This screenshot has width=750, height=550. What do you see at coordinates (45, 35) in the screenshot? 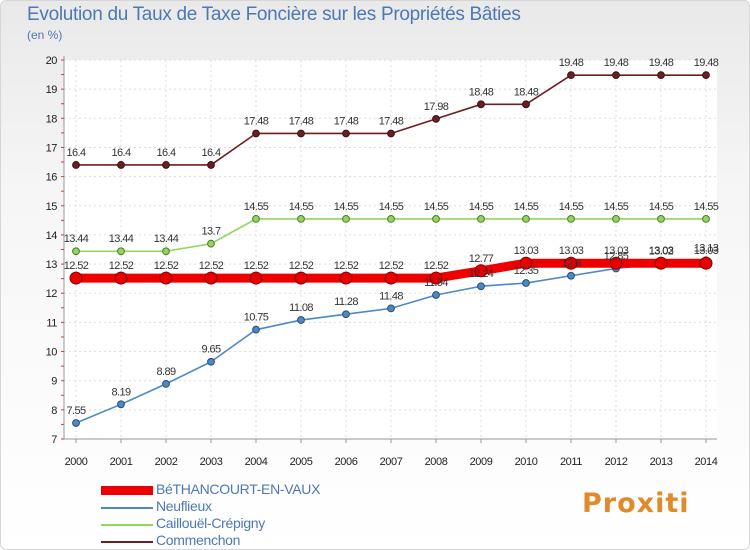
I see `chart-unit-label: (en %)` at bounding box center [45, 35].